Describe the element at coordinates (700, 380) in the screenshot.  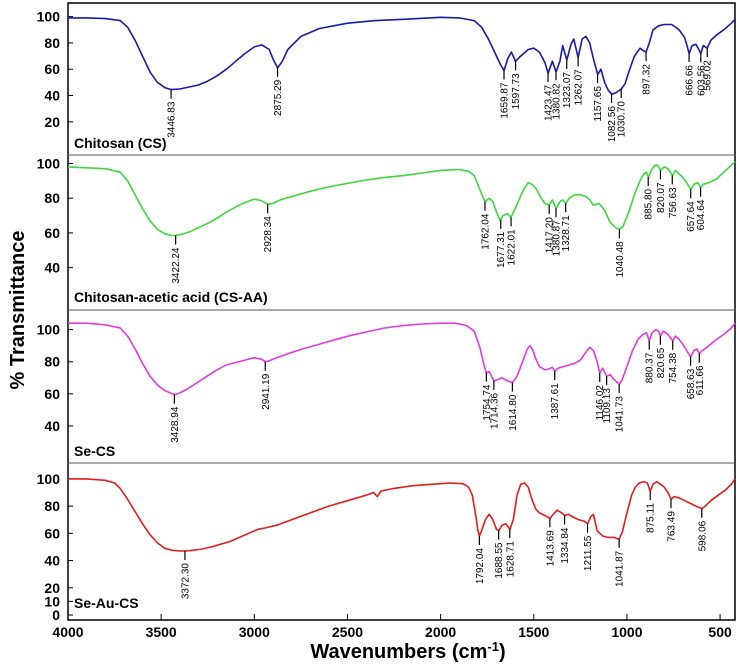
I see `peak-label: 611.66` at that location.